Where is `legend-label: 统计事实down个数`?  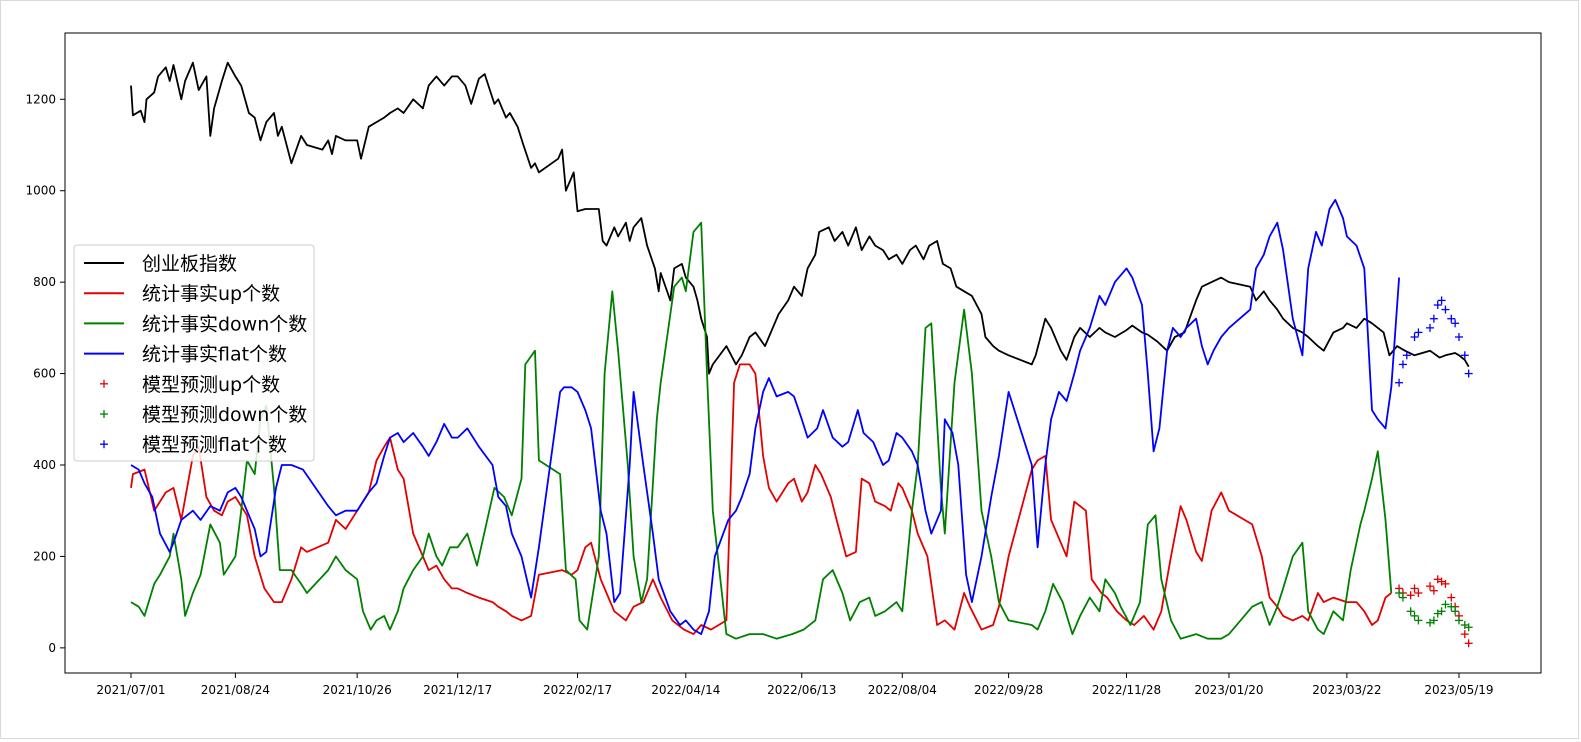 legend-label: 统计事实down个数 is located at coordinates (224, 324).